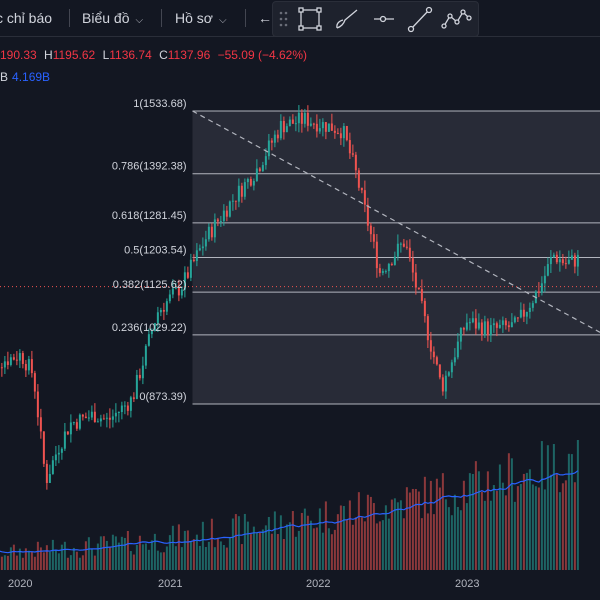 The image size is (600, 600). What do you see at coordinates (26, 18) in the screenshot?
I see `indicators-button: c chỉ báo` at bounding box center [26, 18].